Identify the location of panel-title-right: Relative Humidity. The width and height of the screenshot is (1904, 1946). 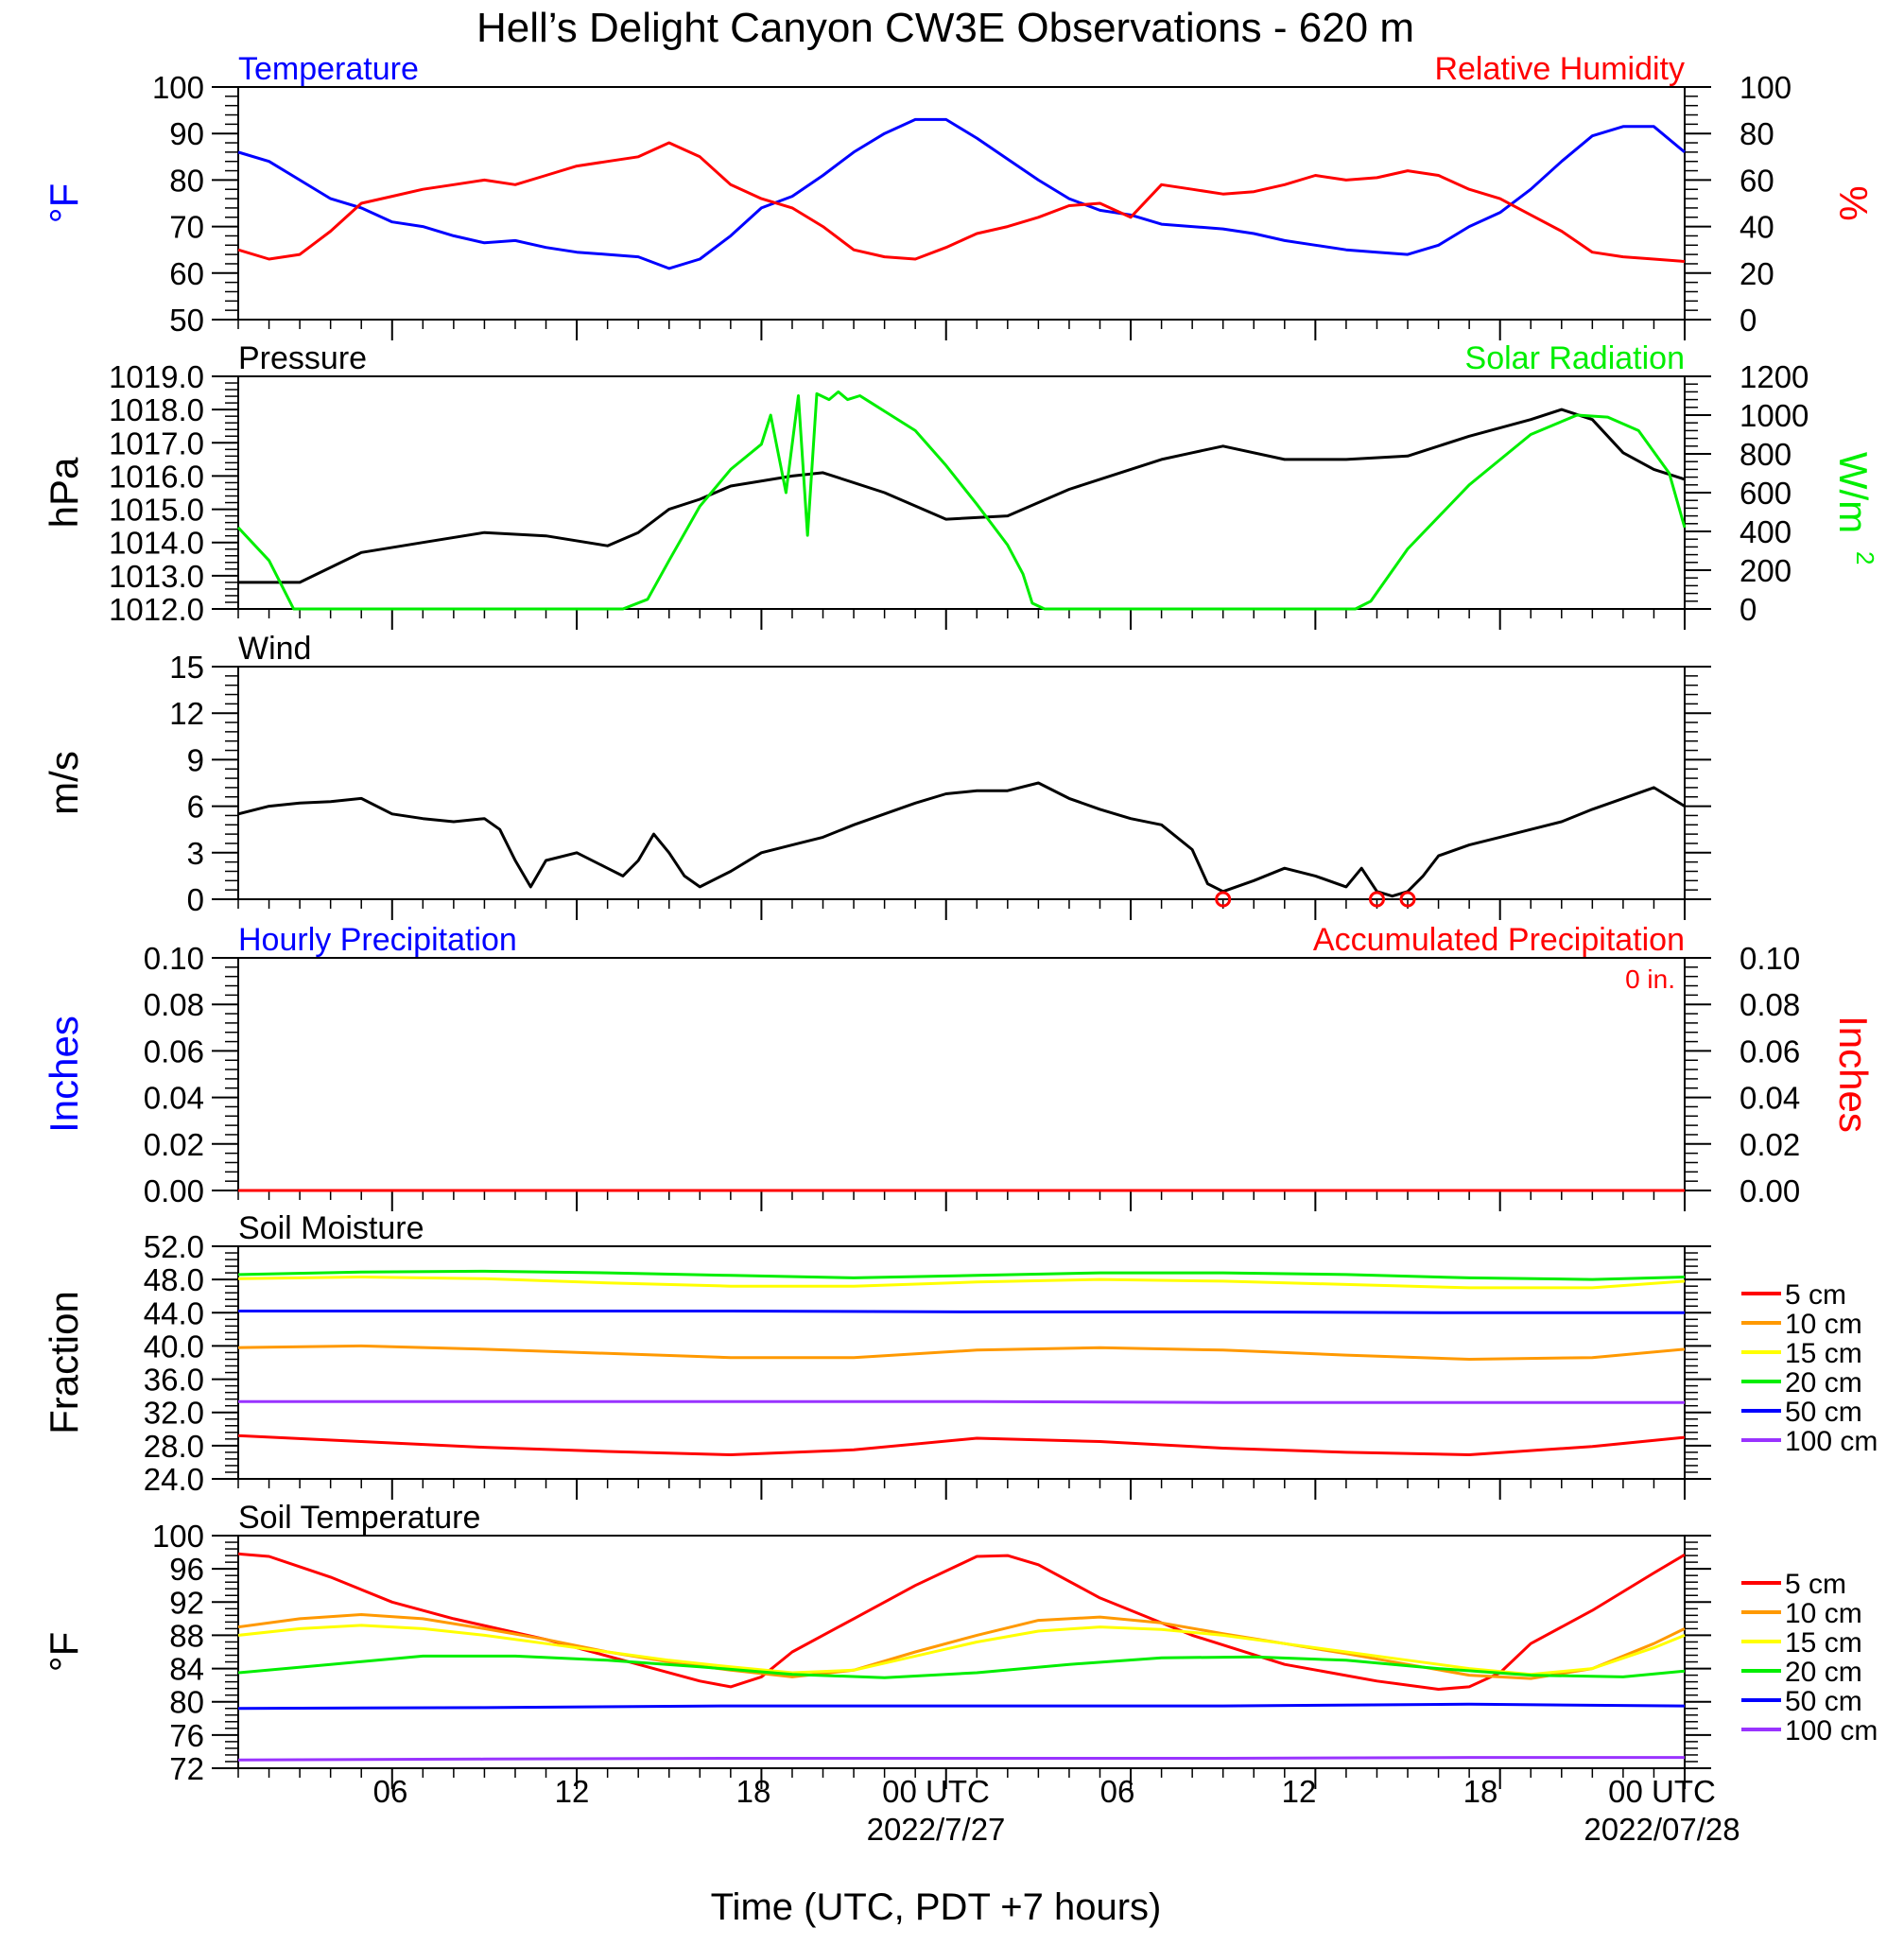
(1559, 69).